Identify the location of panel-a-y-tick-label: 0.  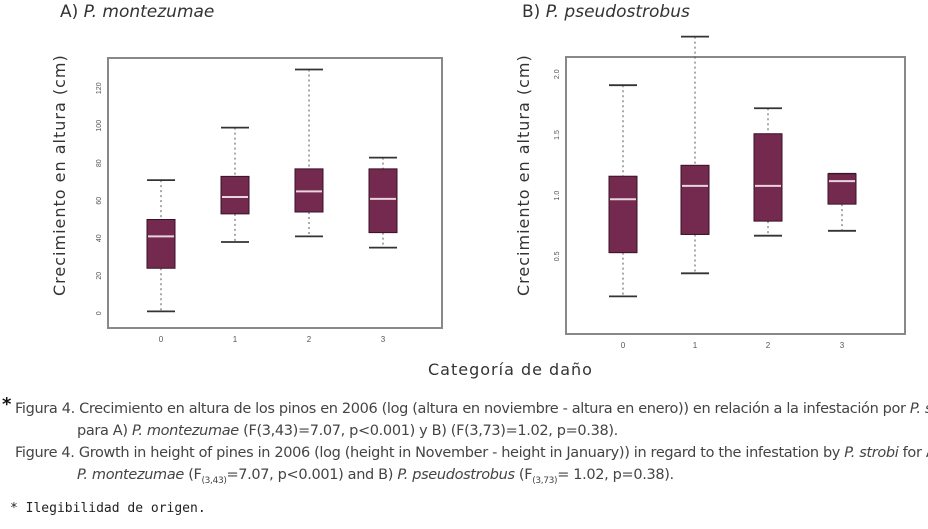
(99, 313).